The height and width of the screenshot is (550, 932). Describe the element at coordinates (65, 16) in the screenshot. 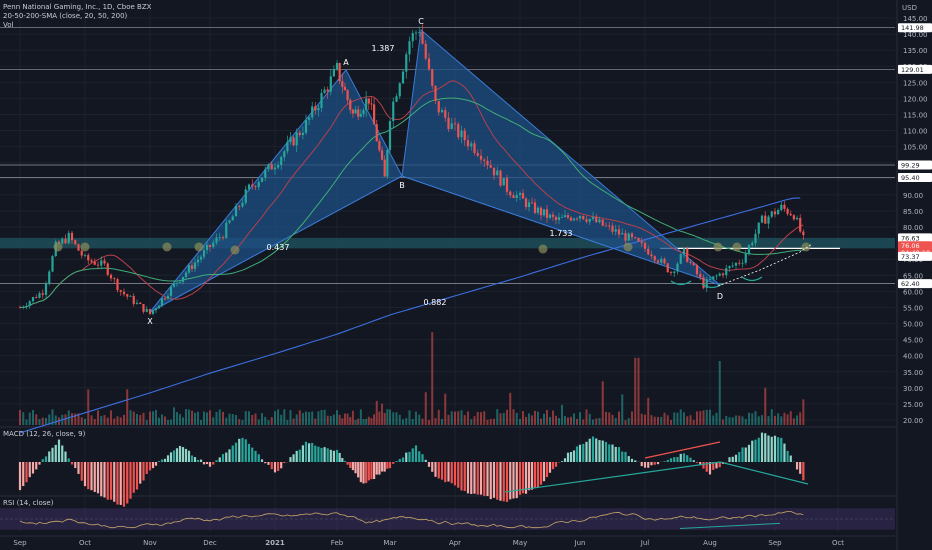

I see `sma-legend: 20-50-200-SMA (close, 20, 50, 200)` at that location.